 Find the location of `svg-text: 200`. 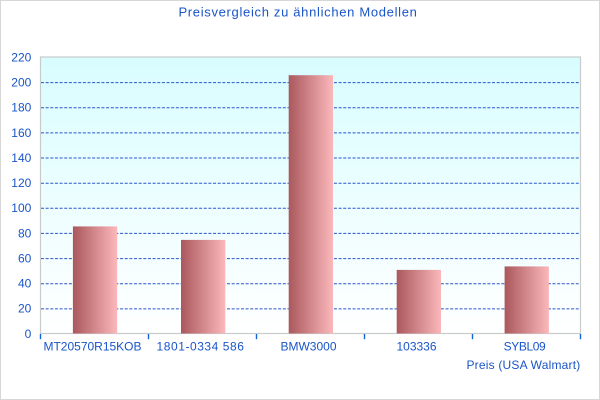

svg-text: 200 is located at coordinates (21, 83).